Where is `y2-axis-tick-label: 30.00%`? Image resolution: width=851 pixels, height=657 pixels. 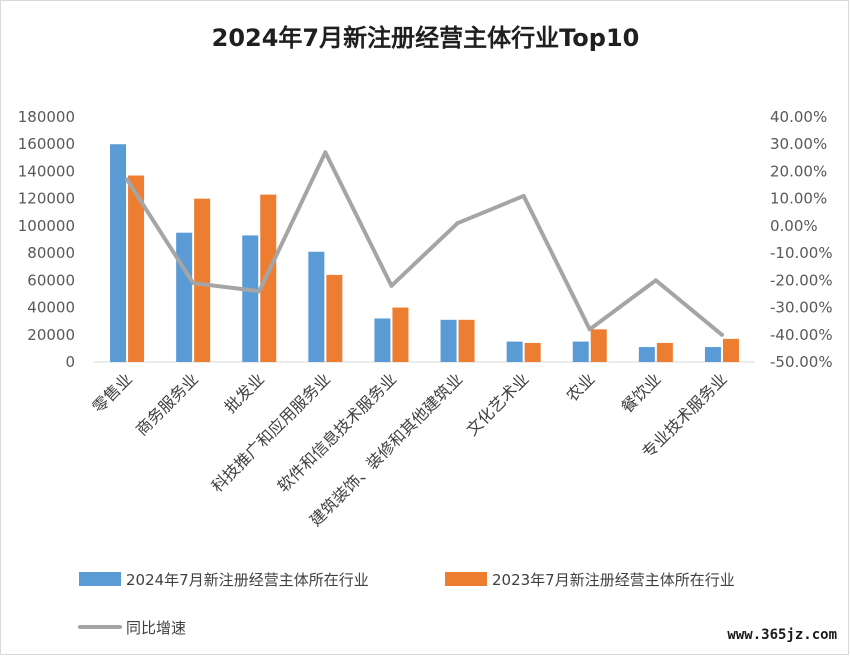
y2-axis-tick-label: 30.00% is located at coordinates (798, 144).